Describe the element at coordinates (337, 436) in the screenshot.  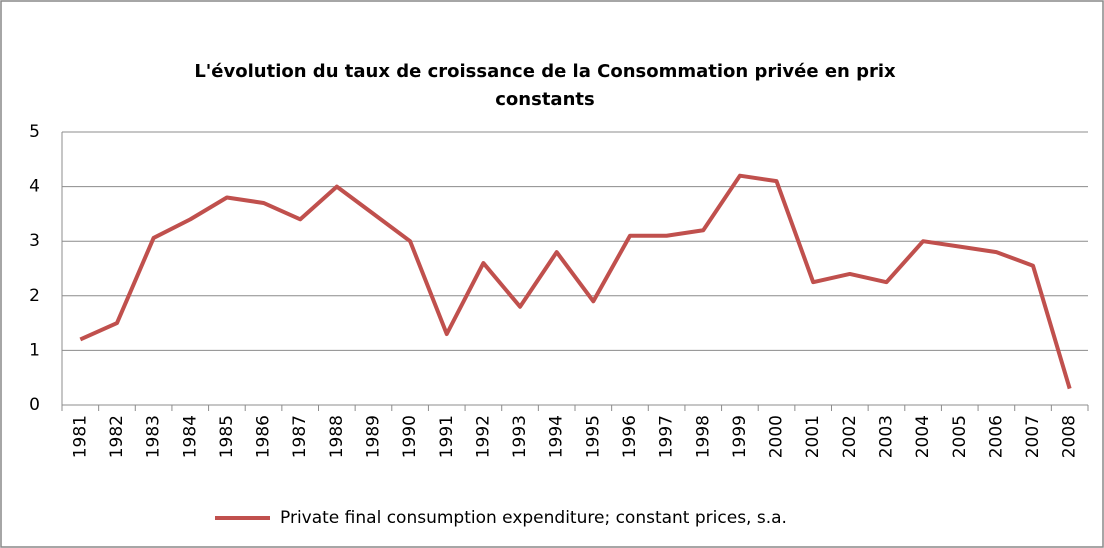
I see `x-tick-label: 1988` at that location.